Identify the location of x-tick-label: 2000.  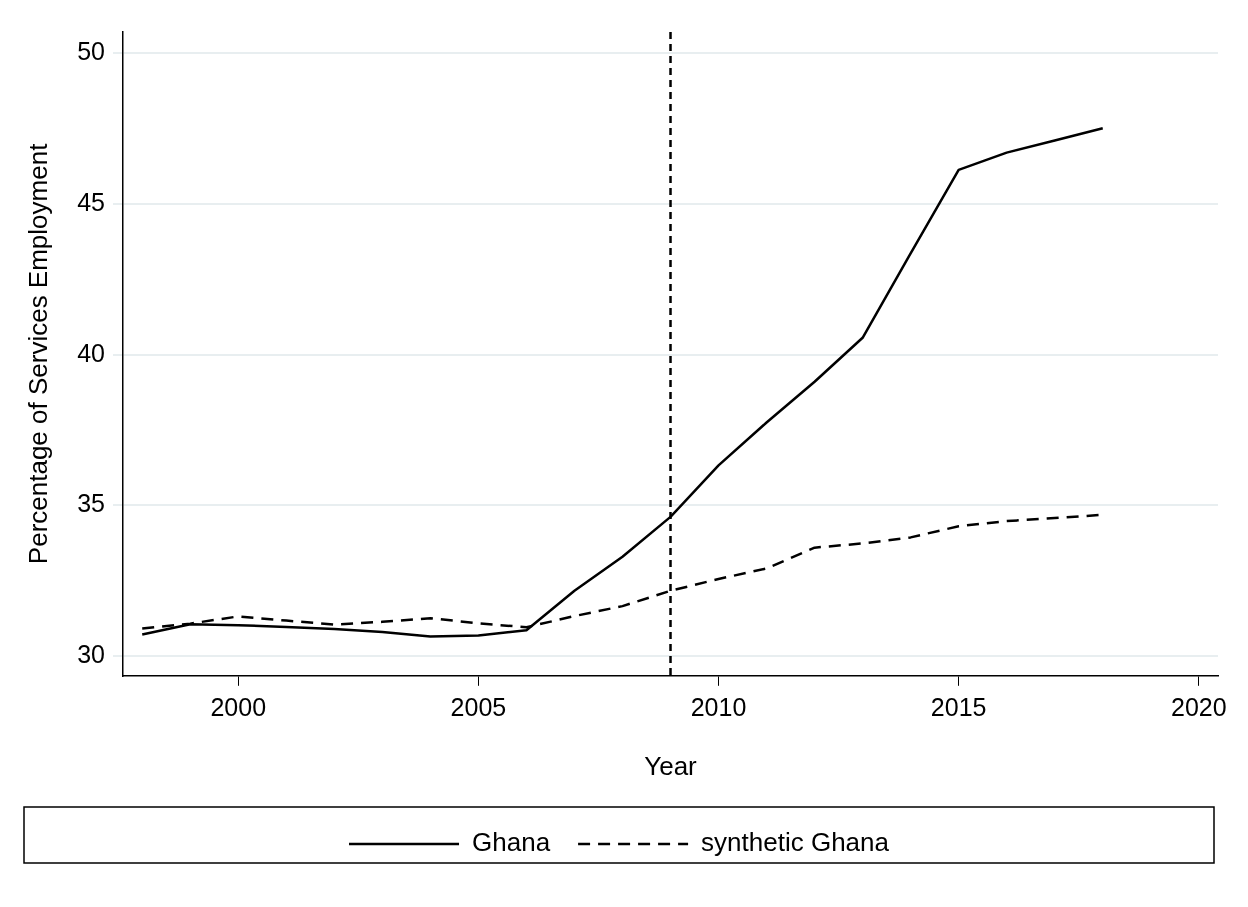
(238, 706).